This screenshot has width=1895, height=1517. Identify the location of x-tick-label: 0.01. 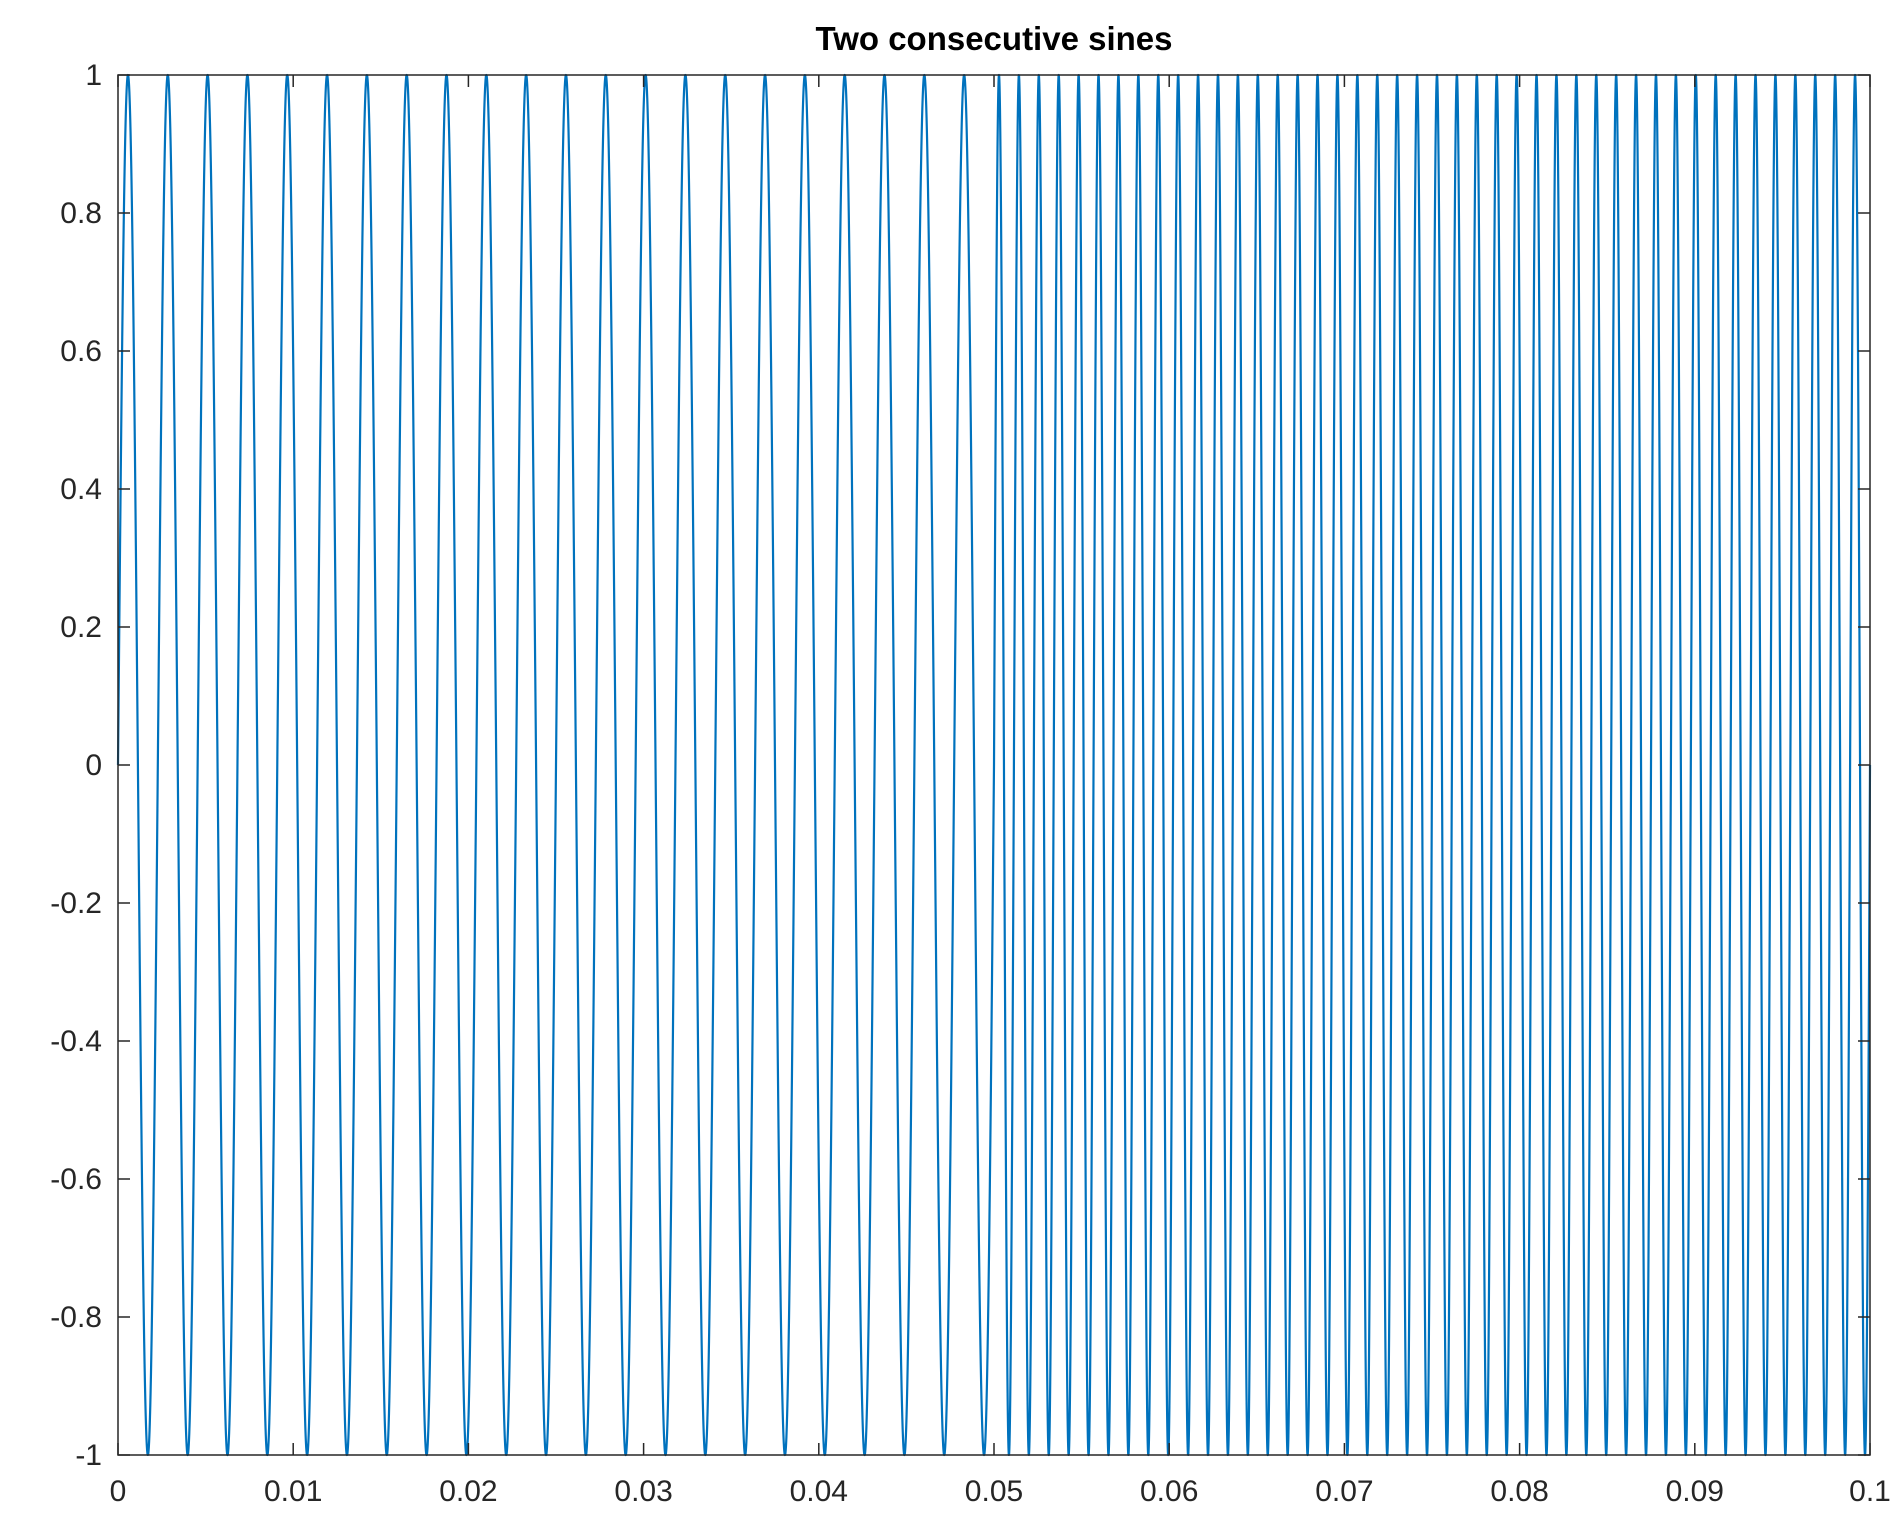
(293, 1491).